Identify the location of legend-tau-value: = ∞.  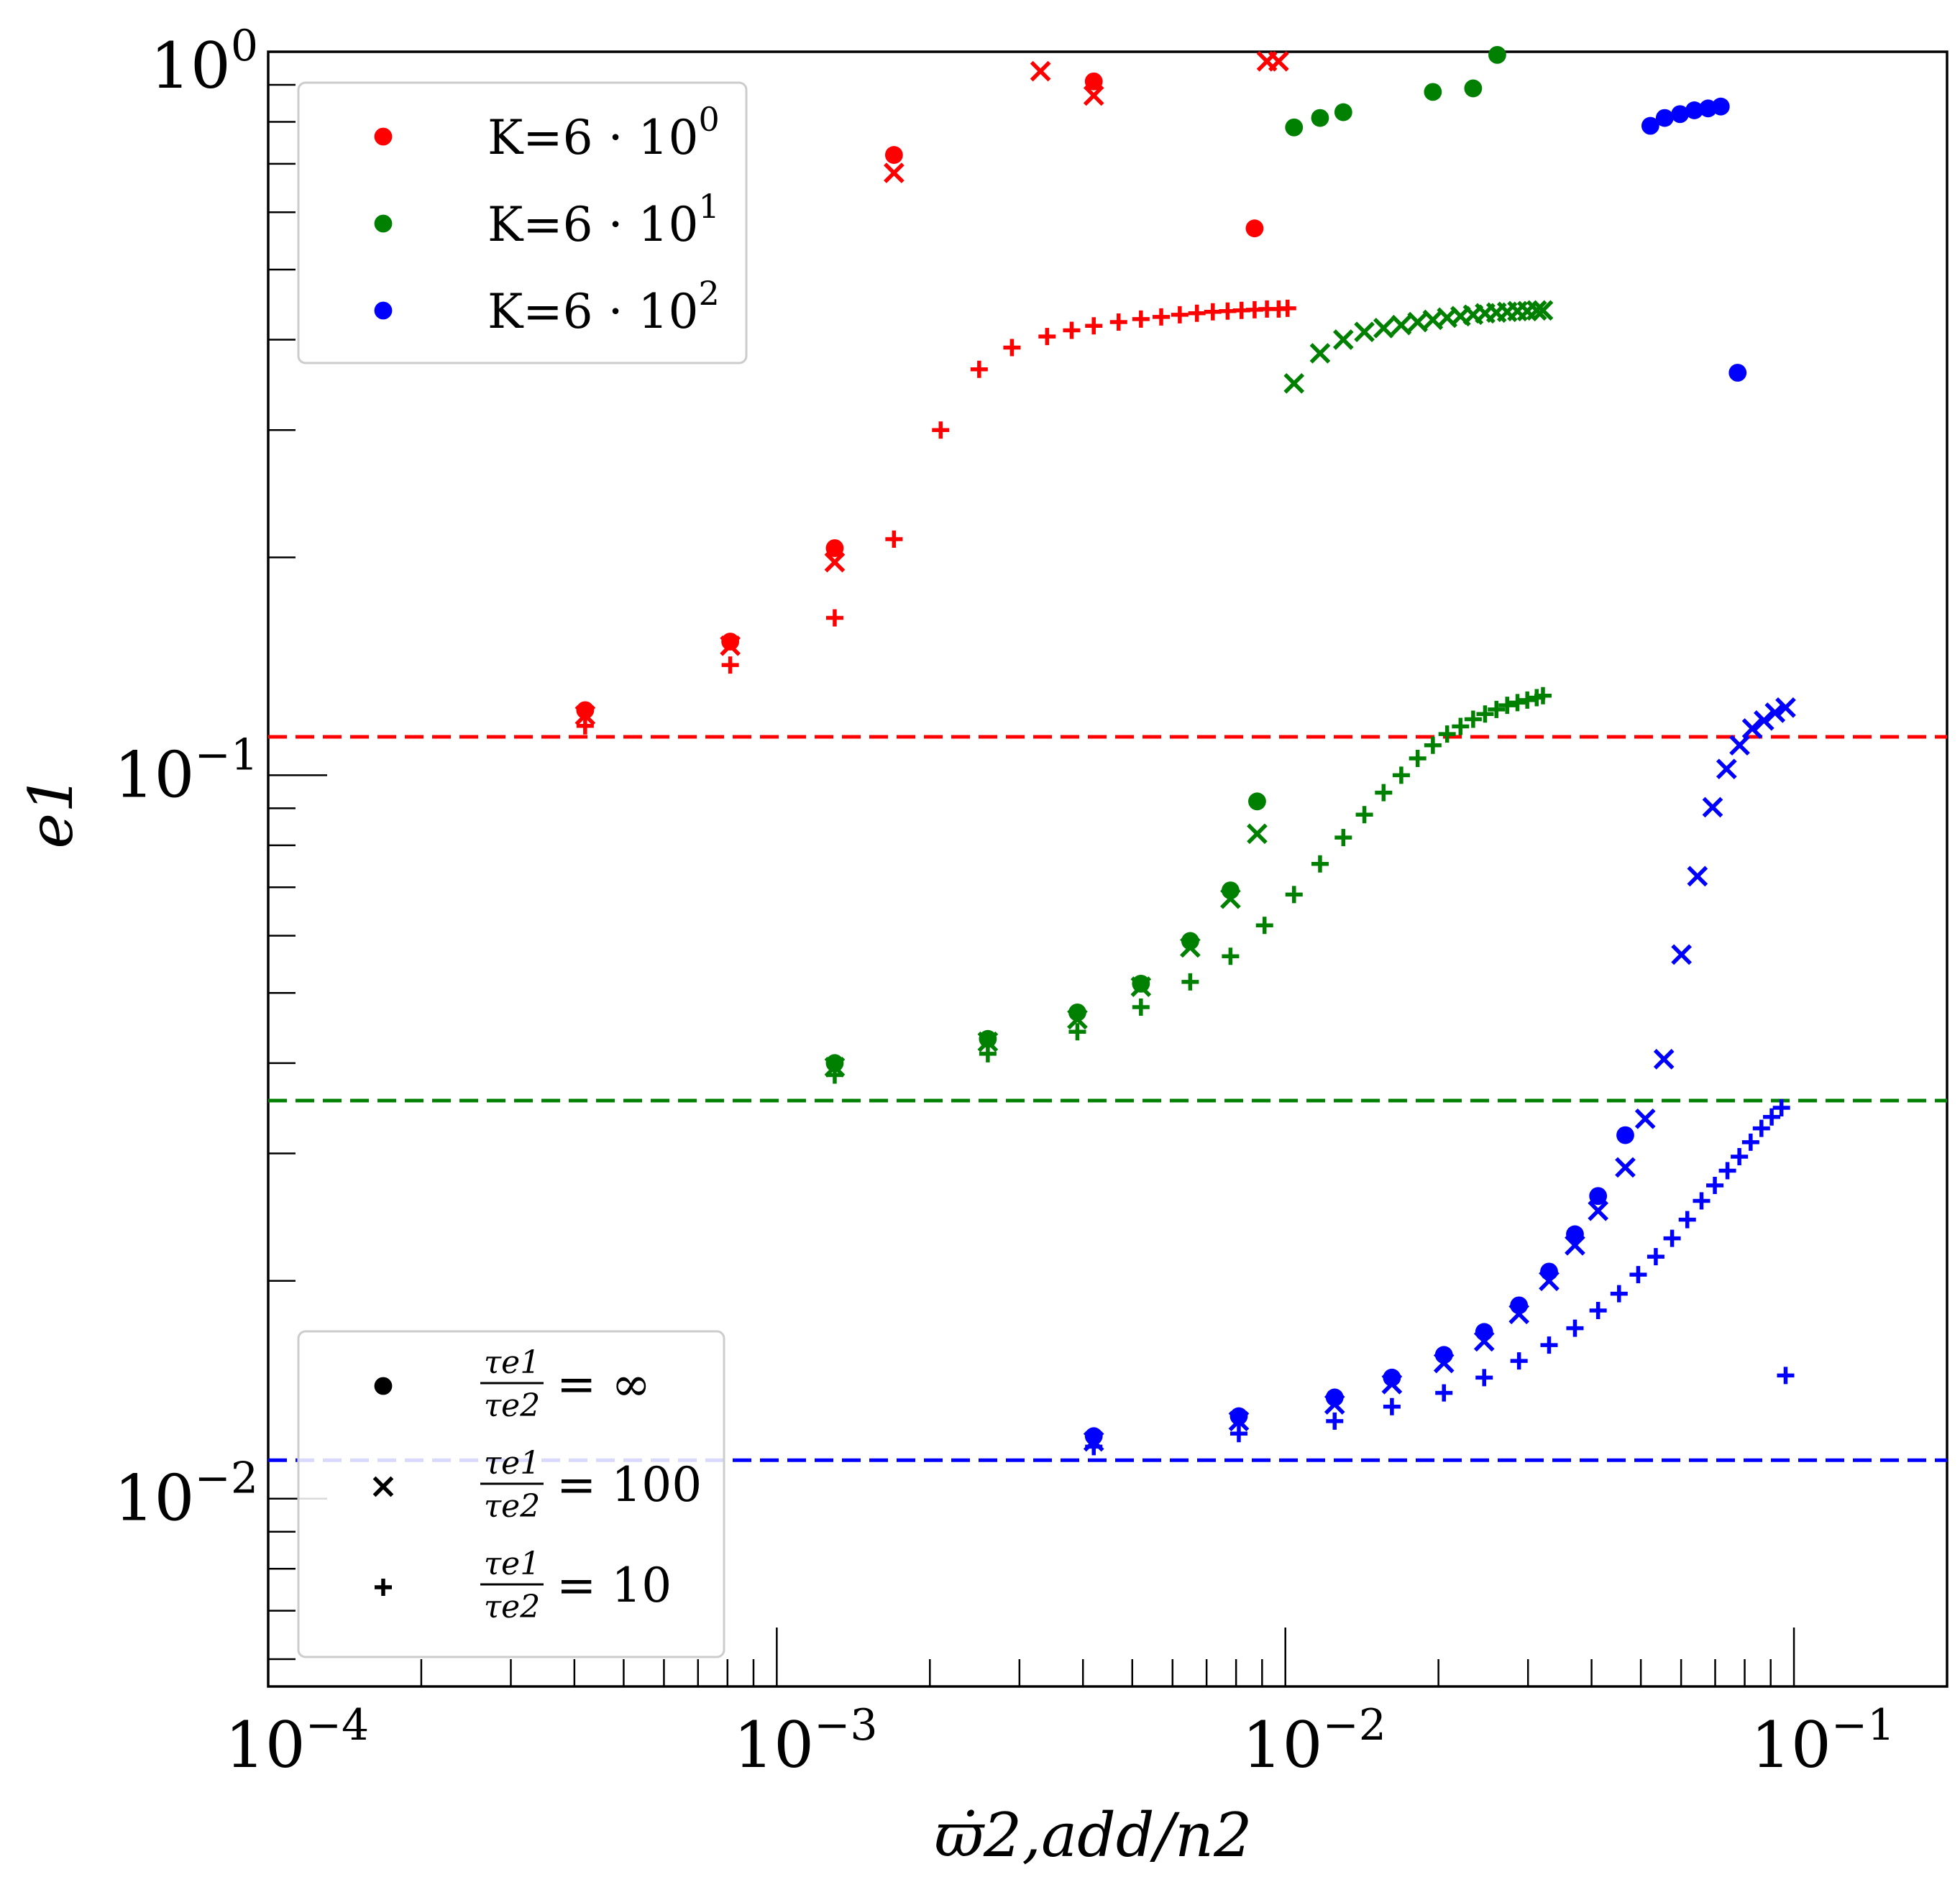
(604, 1384).